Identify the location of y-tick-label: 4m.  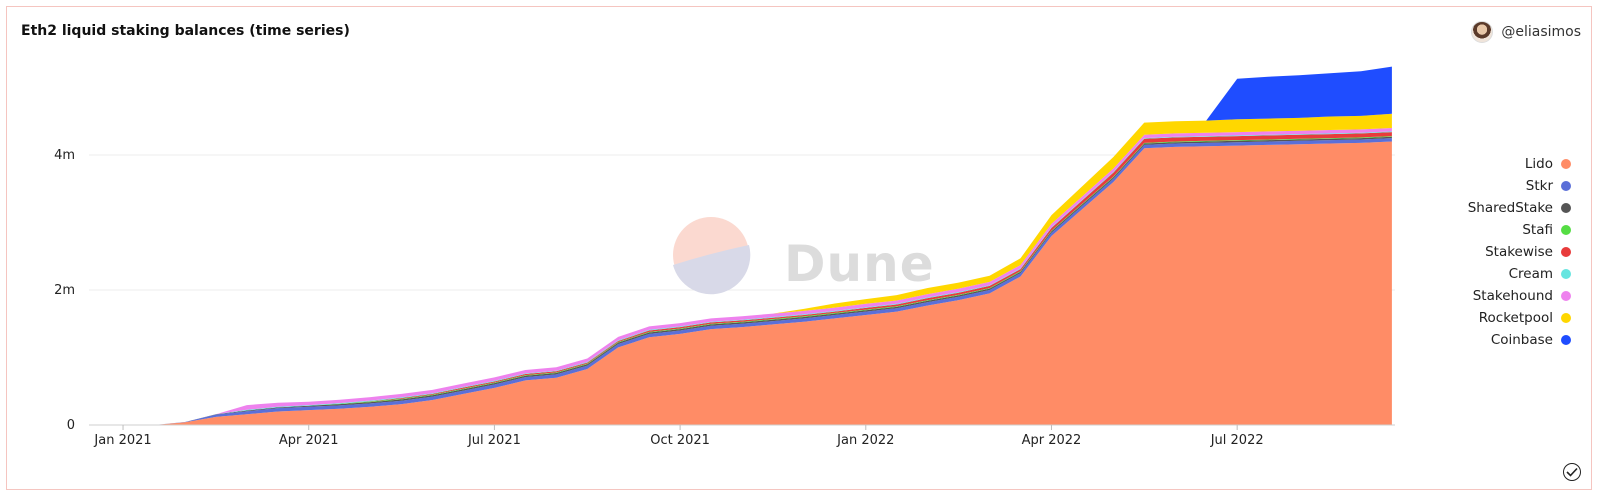
(64, 155).